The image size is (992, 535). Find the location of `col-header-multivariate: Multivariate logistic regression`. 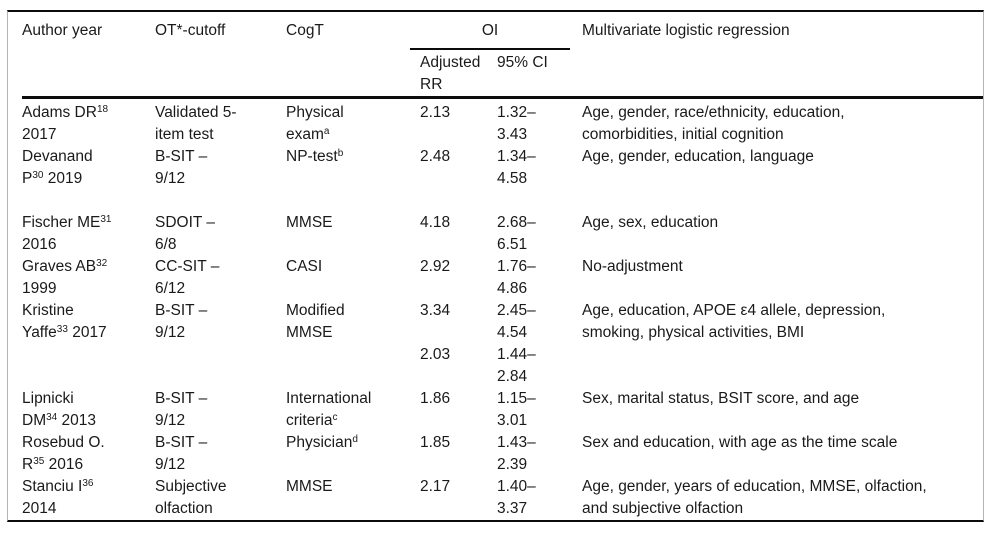

col-header-multivariate: Multivariate logistic regression is located at coordinates (782, 55).